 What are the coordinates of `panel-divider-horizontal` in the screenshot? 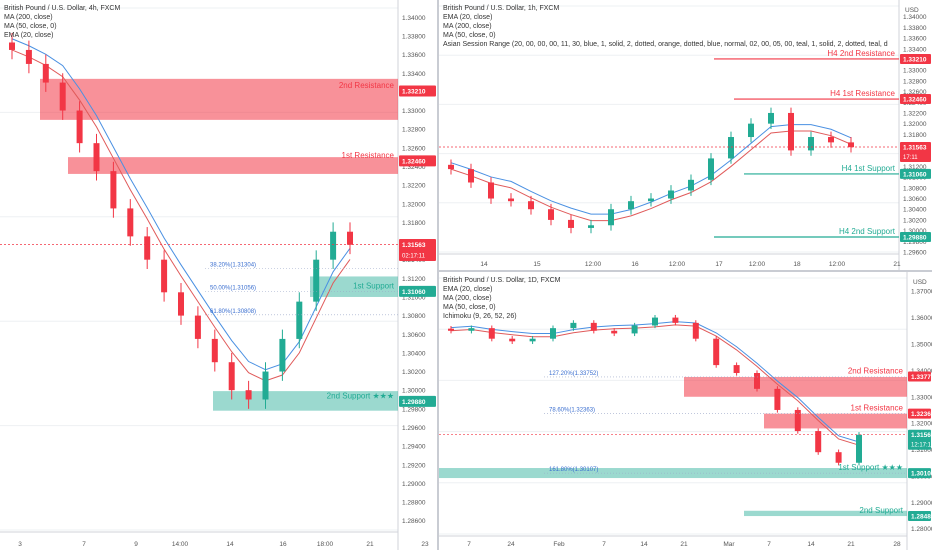 It's located at (685, 271).